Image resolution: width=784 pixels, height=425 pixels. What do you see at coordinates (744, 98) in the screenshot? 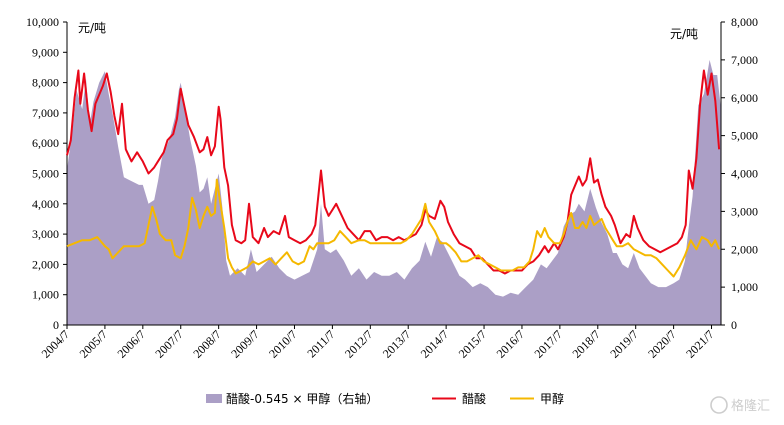
I see `right-tick-label: 6,000` at bounding box center [744, 98].